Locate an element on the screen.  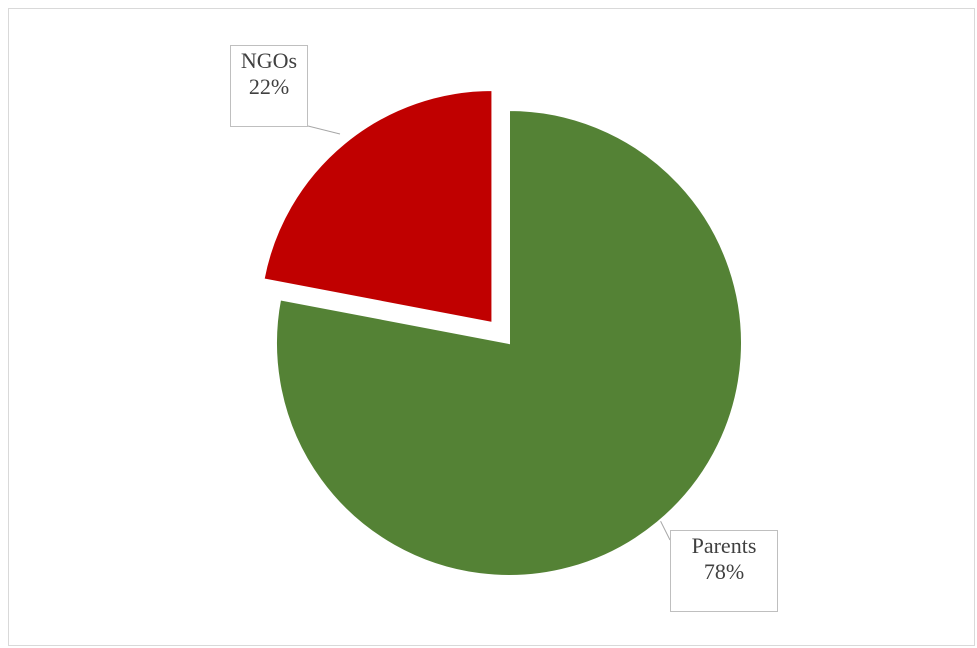
data-label-parents-percent: 78% is located at coordinates (724, 571).